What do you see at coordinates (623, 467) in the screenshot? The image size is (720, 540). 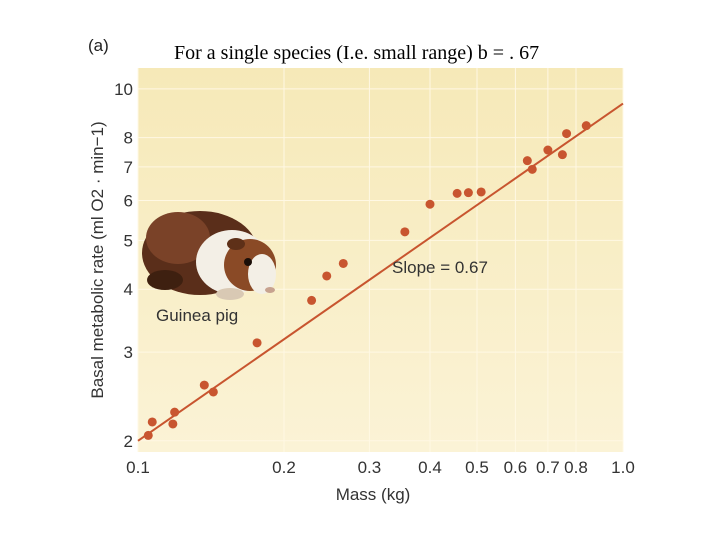 I see `x-tick-label: 1.0` at bounding box center [623, 467].